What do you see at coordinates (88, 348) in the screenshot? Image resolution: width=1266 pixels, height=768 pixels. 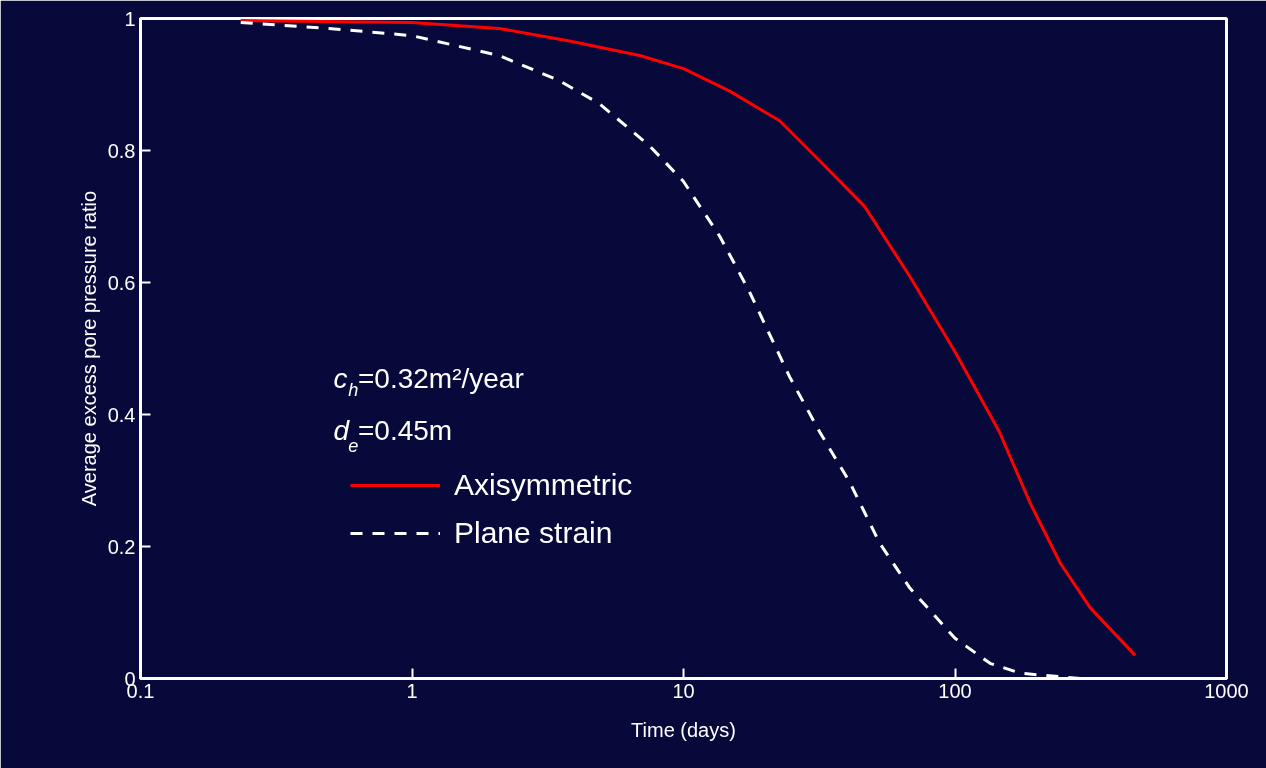 I see `y-axis-title: Average excess pore pressure ratio` at bounding box center [88, 348].